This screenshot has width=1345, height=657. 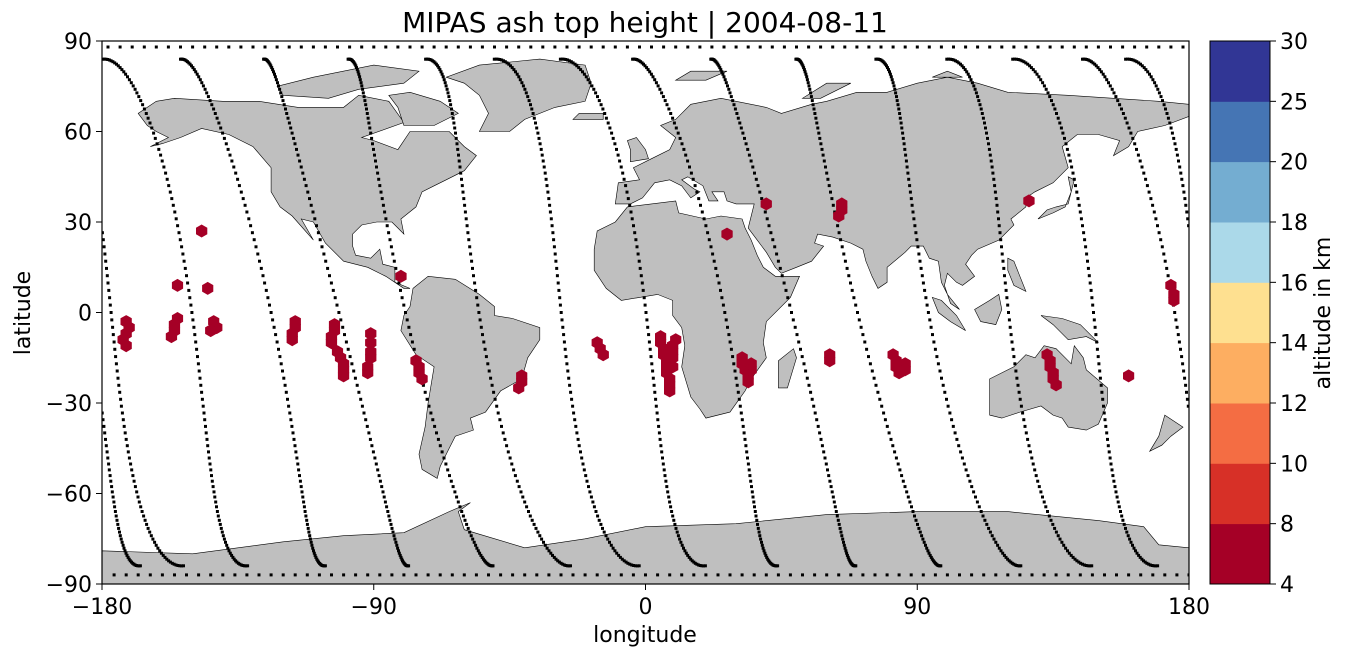 What do you see at coordinates (518, 95) in the screenshot?
I see `landmass-greenland` at bounding box center [518, 95].